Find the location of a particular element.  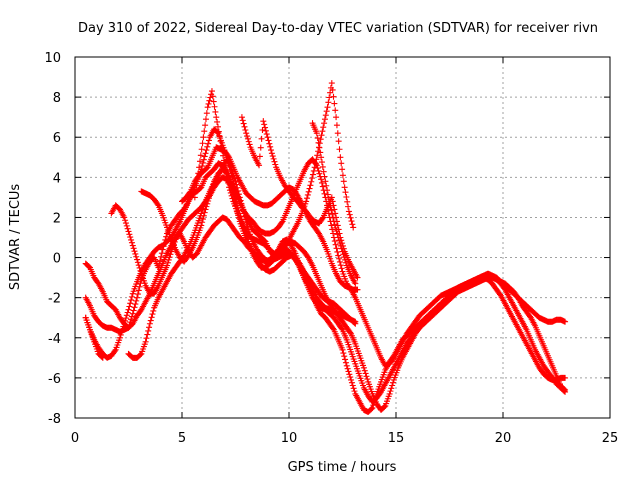

series-track-f is located at coordinates (248, 245).